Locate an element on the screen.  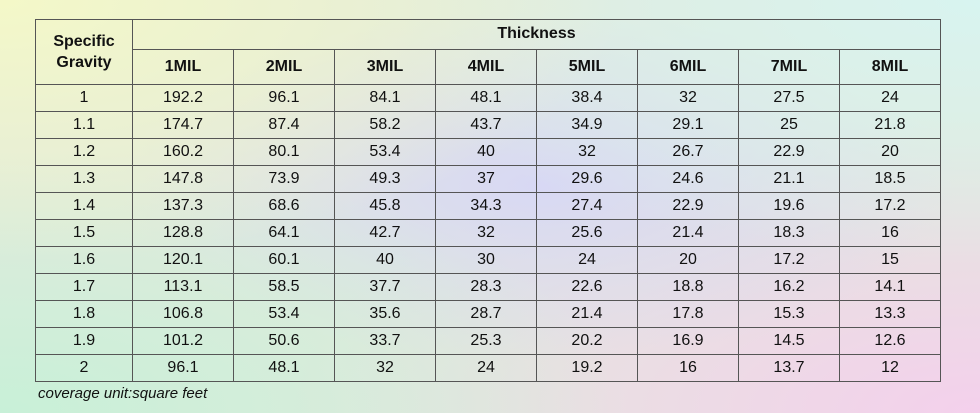
table-row: 1.6 120.1 60.1 40 30 24 20 17.2 15 is located at coordinates (488, 260).